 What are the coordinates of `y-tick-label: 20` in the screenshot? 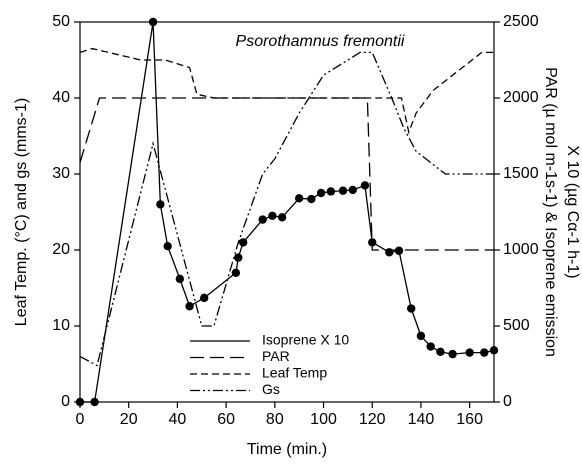 It's located at (61, 249).